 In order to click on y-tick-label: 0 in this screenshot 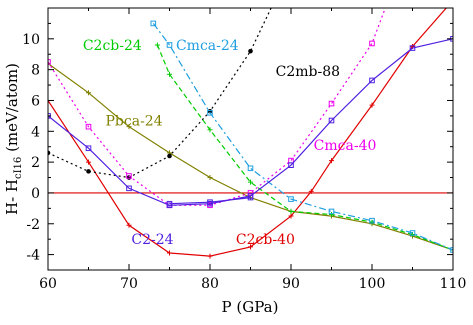, I will do `click(35, 194)`.